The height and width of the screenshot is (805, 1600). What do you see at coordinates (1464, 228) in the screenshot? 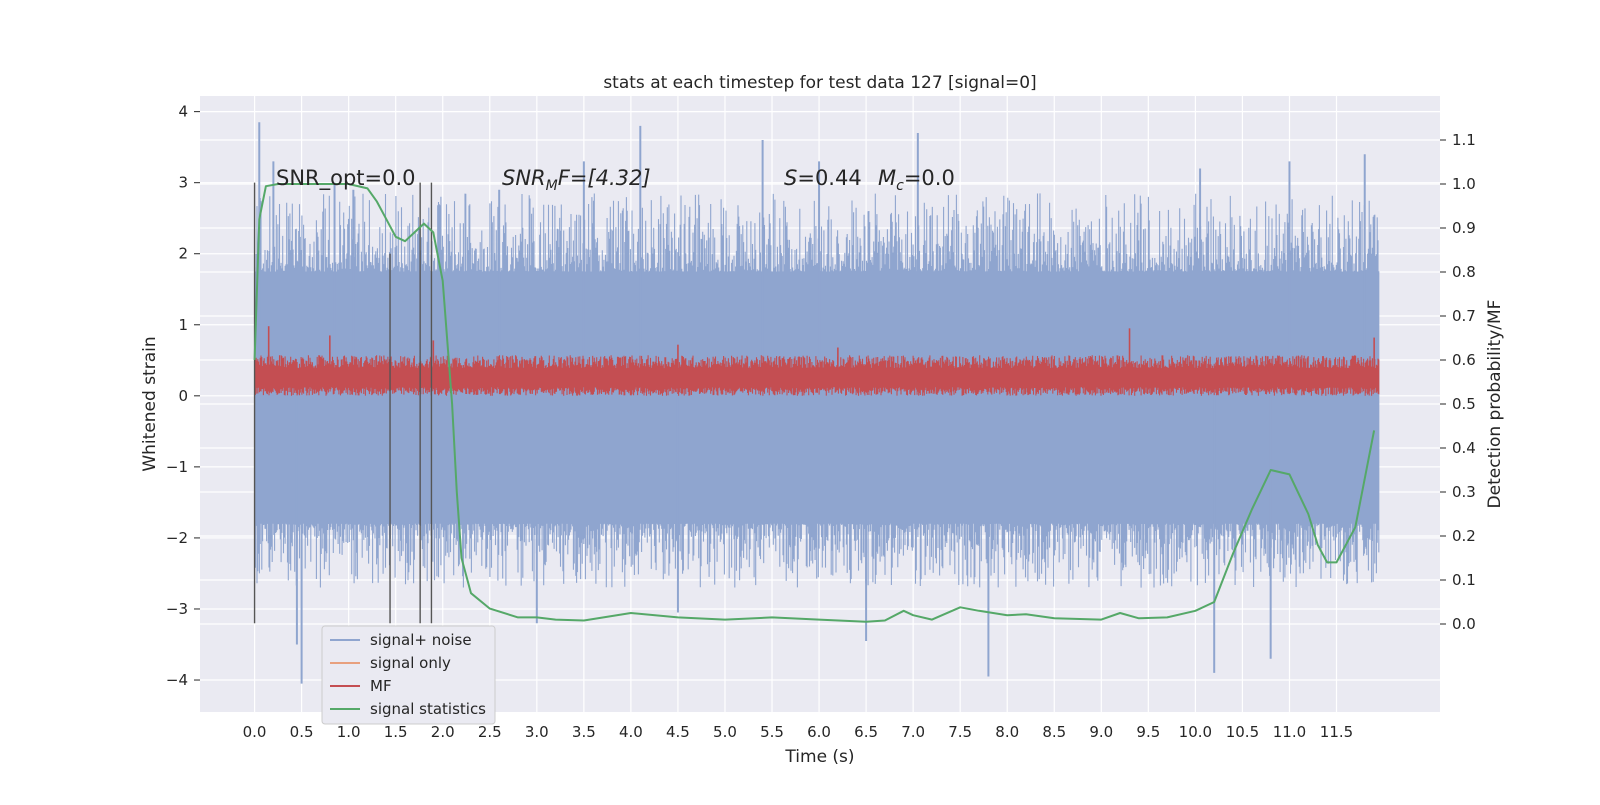
I see `y-tick-label-right: 0.9` at bounding box center [1464, 228].